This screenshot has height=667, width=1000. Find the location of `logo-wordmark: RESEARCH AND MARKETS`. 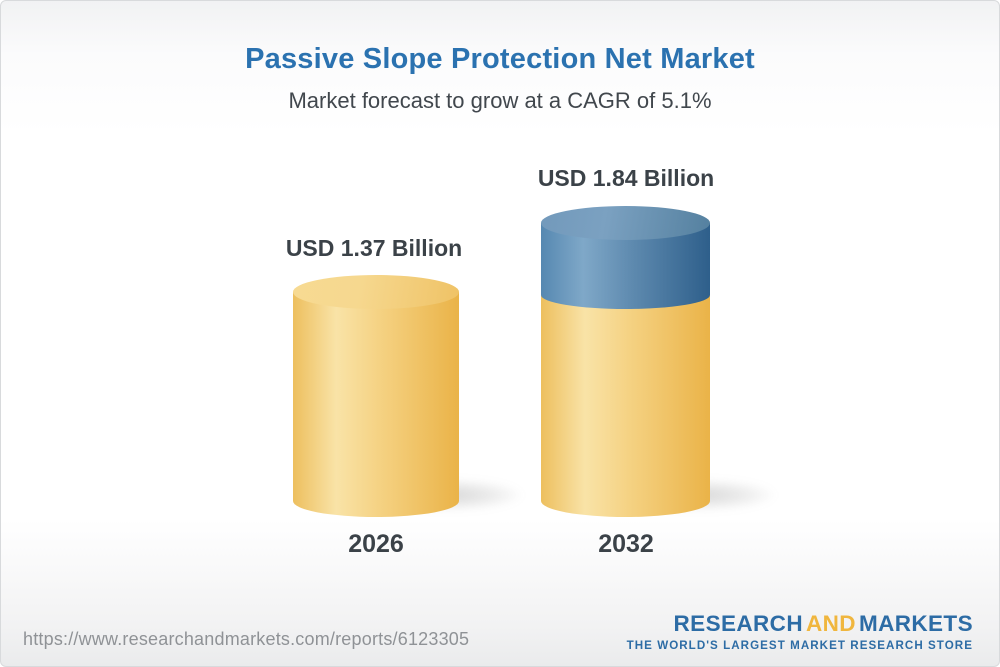

logo-wordmark: RESEARCH AND MARKETS is located at coordinates (800, 624).